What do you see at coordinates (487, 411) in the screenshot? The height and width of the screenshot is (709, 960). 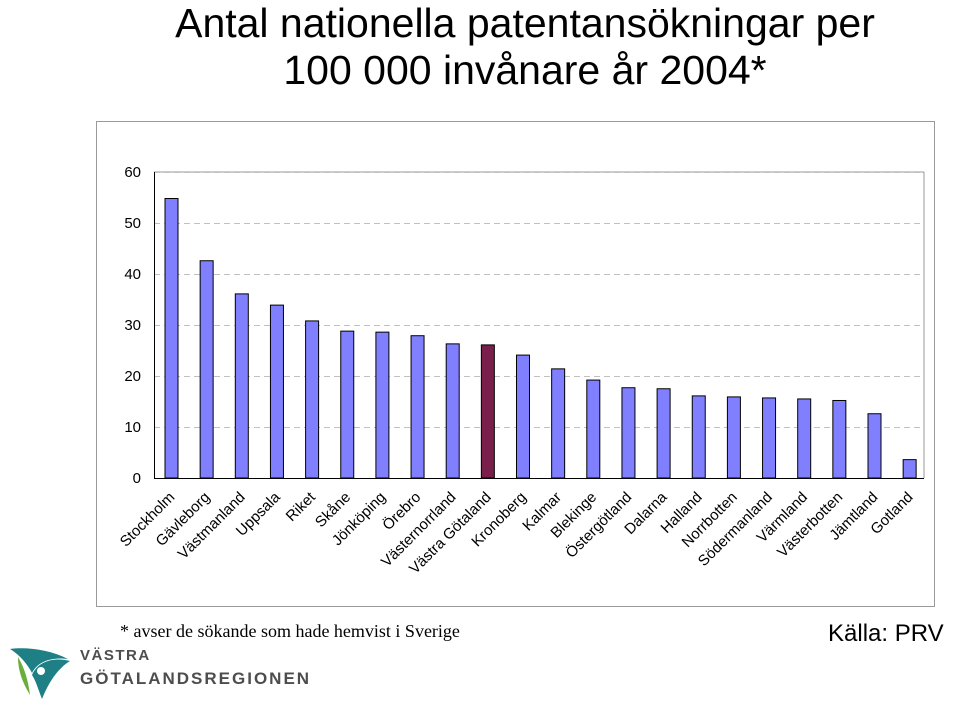 I see `bar-highlight` at bounding box center [487, 411].